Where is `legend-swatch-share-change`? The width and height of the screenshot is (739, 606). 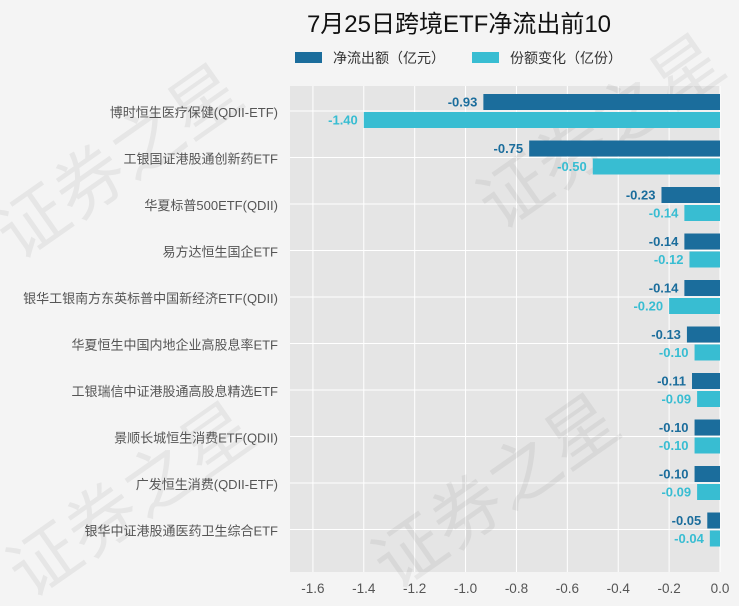 legend-swatch-share-change is located at coordinates (485, 57).